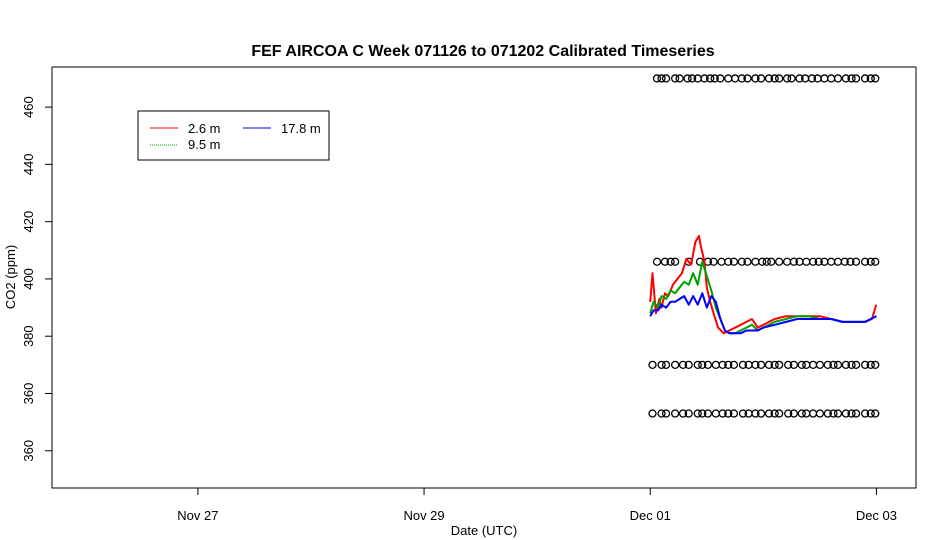 The width and height of the screenshot is (936, 540). Describe the element at coordinates (537, 505) in the screenshot. I see `x-axis: Nov 27 Nov 29 Dec 01 Dec 03` at that location.